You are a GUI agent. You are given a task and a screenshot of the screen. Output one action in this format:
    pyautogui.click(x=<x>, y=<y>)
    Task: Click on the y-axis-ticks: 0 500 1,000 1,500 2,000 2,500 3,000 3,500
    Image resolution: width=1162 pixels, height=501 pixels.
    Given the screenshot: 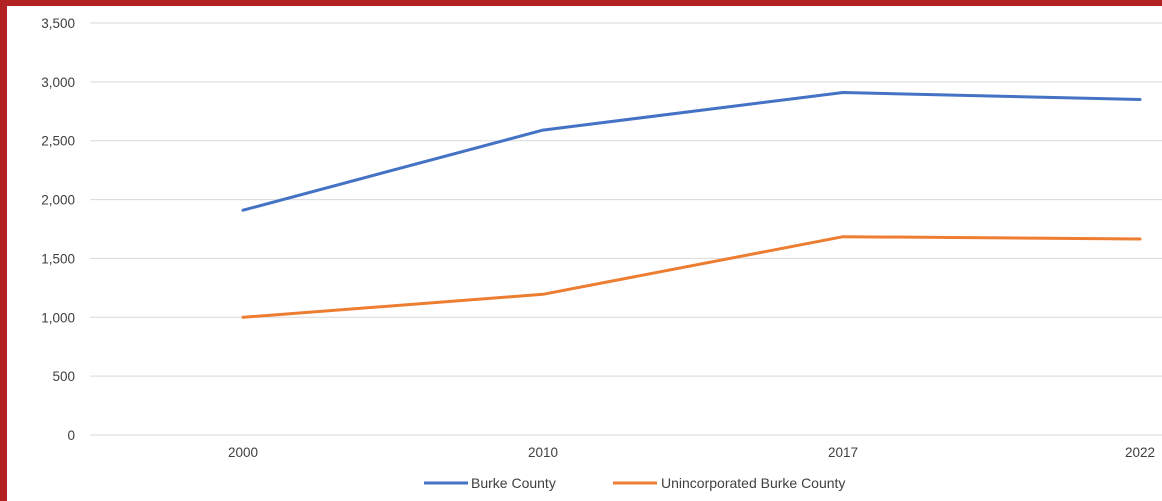 What is the action you would take?
    pyautogui.click(x=58, y=229)
    